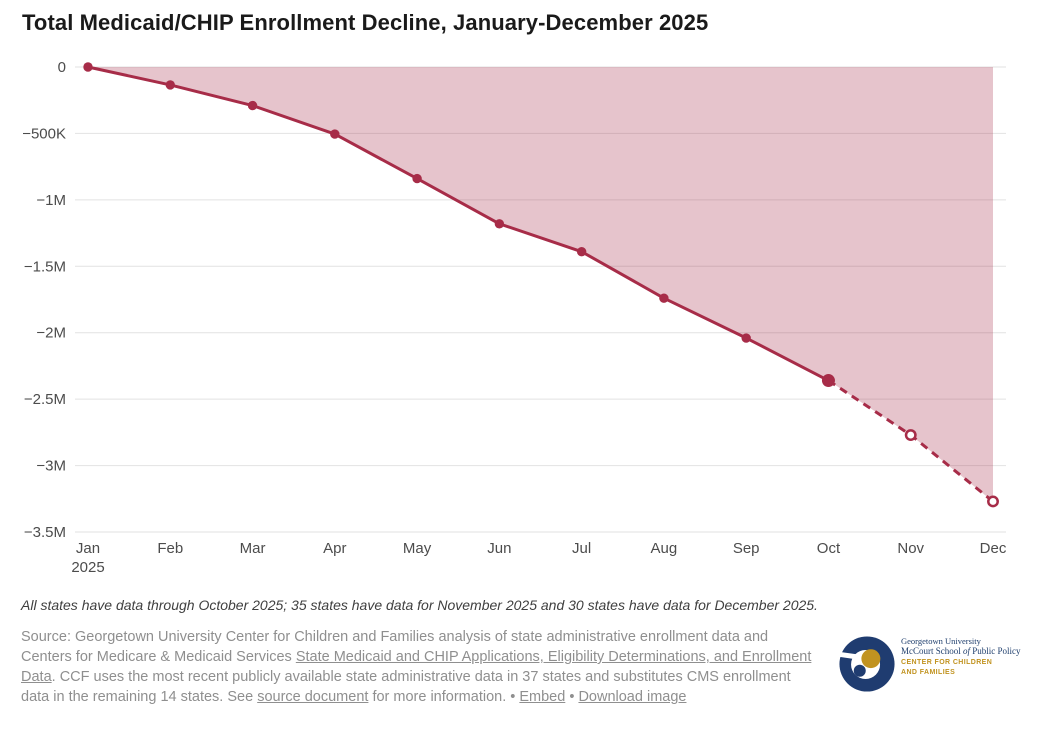 This screenshot has width=1040, height=729. What do you see at coordinates (866, 664) in the screenshot?
I see `ccf-logo-icon` at bounding box center [866, 664].